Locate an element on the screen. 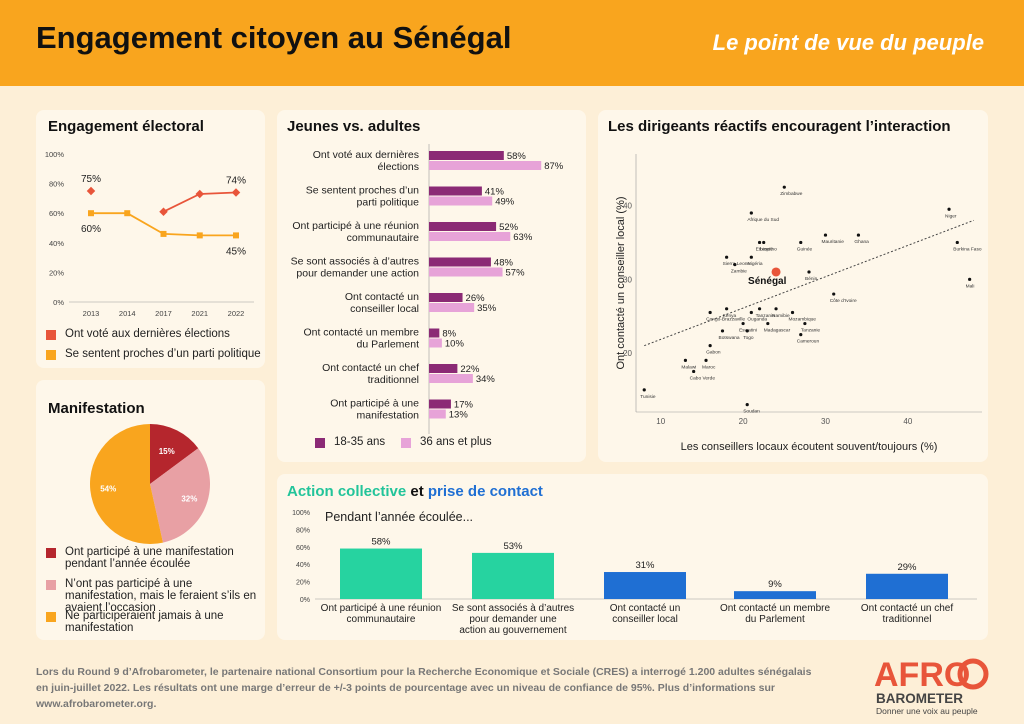 The width and height of the screenshot is (1024, 724). y-tick-label: 20% is located at coordinates (303, 583).